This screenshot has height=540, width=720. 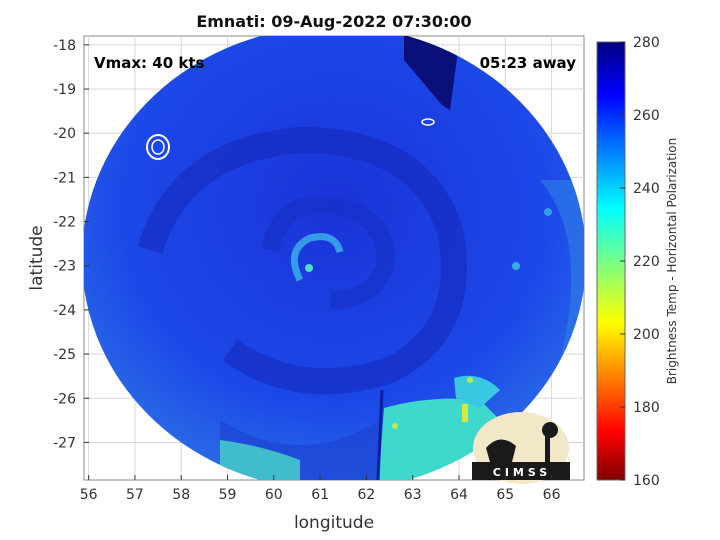 What do you see at coordinates (366, 495) in the screenshot?
I see `x-tick-label: 62` at bounding box center [366, 495].